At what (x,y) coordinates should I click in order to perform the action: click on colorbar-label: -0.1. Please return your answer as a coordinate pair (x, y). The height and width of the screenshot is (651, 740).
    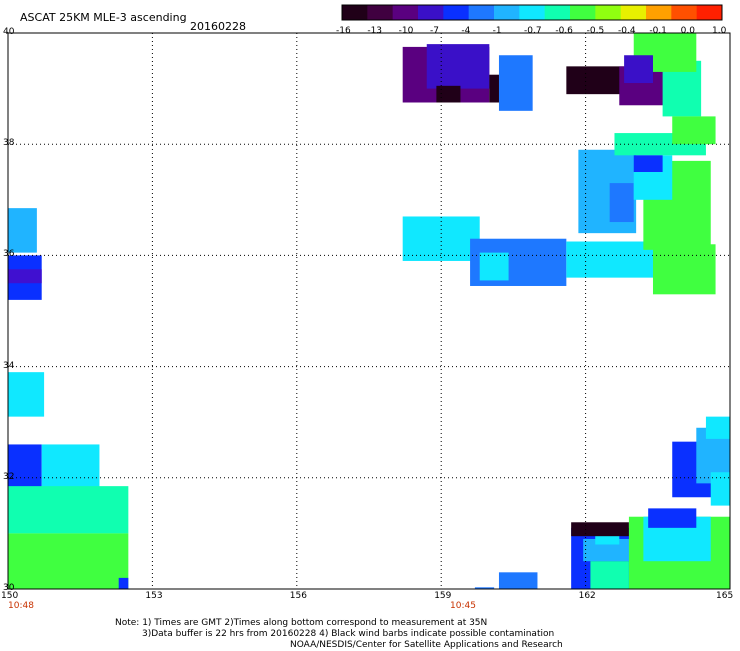
    Looking at the image, I should click on (658, 31).